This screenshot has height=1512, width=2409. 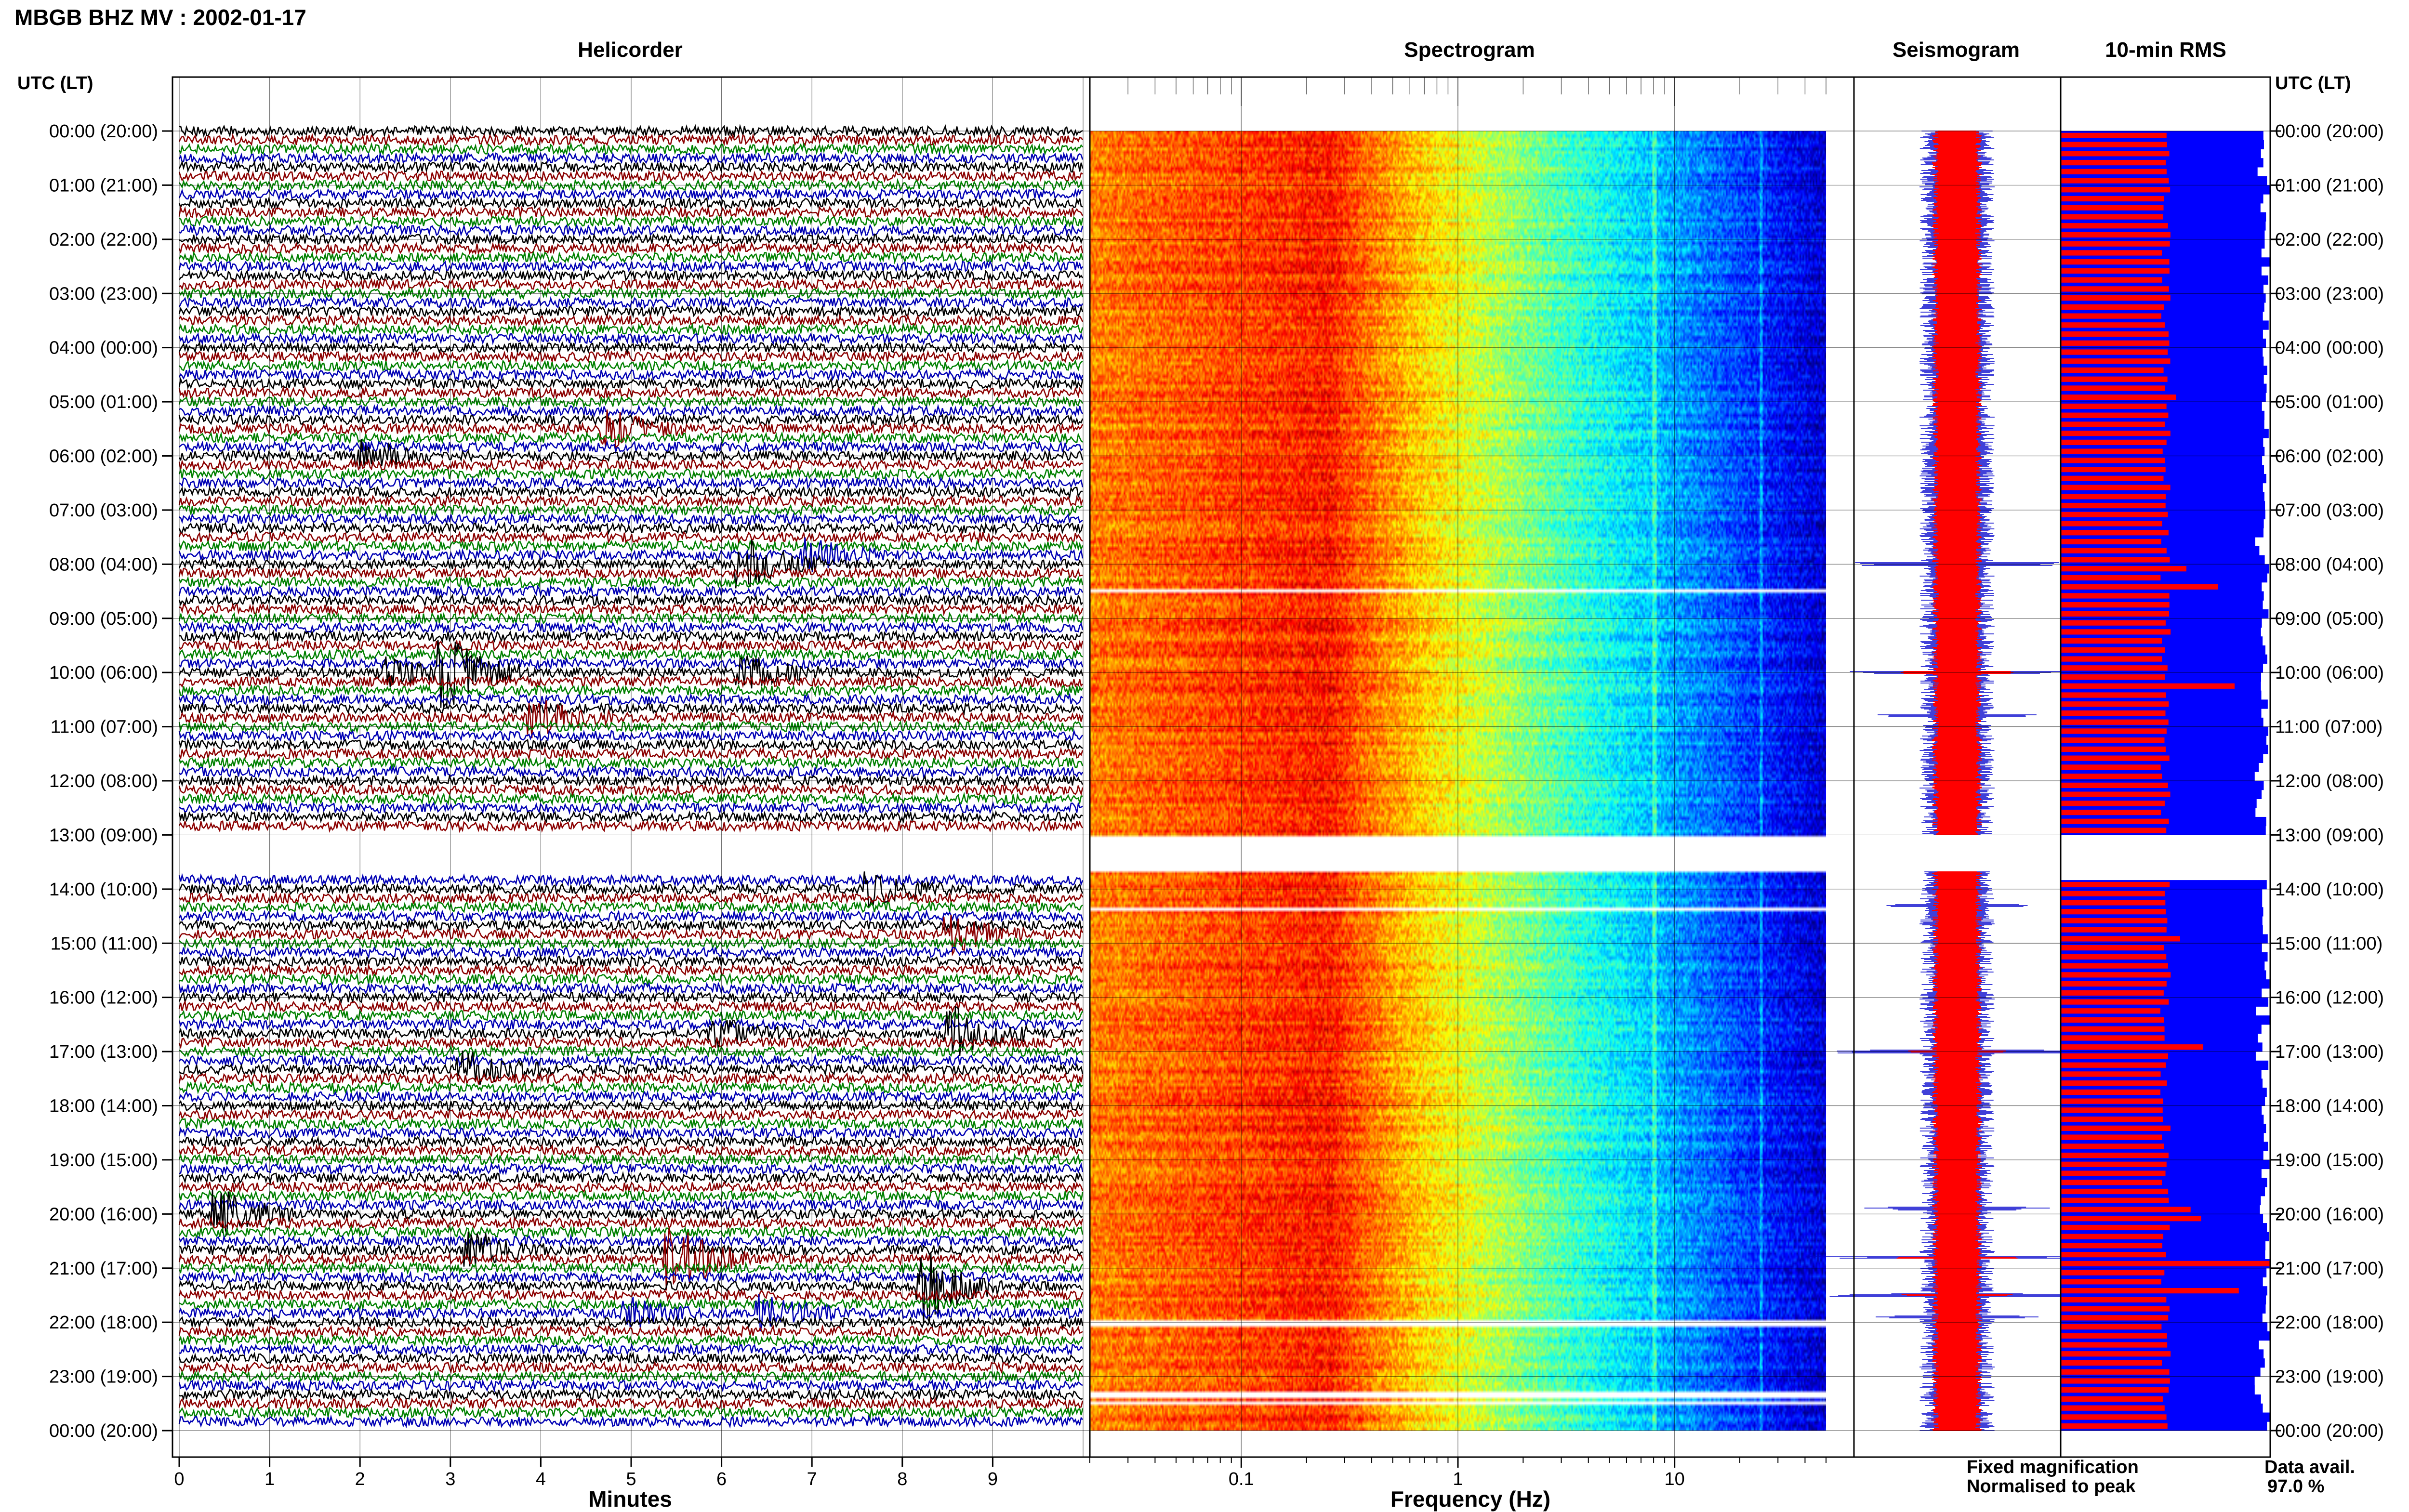 What do you see at coordinates (103, 402) in the screenshot?
I see `time-tick-label-left: 05:00 (01:00)` at bounding box center [103, 402].